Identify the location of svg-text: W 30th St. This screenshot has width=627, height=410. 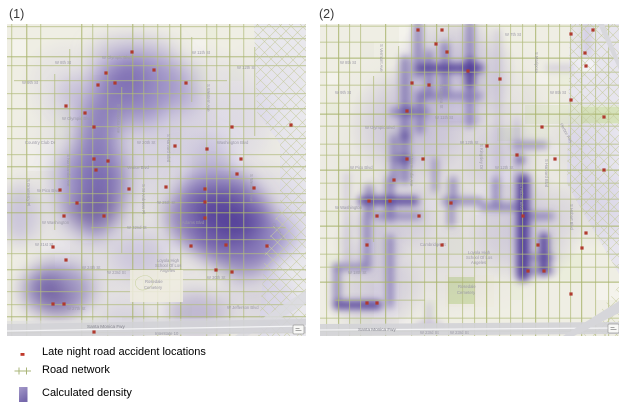
(216, 277).